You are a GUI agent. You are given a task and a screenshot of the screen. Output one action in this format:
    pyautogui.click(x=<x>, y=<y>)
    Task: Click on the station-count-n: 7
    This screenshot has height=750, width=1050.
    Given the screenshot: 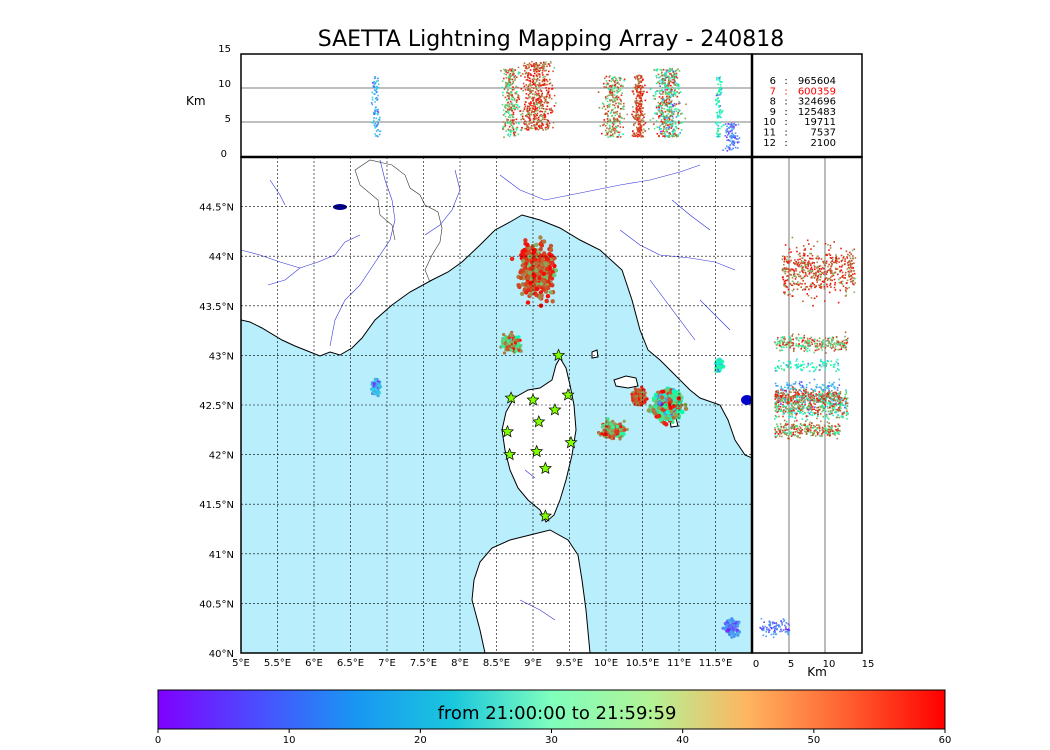 What is the action you would take?
    pyautogui.click(x=773, y=91)
    